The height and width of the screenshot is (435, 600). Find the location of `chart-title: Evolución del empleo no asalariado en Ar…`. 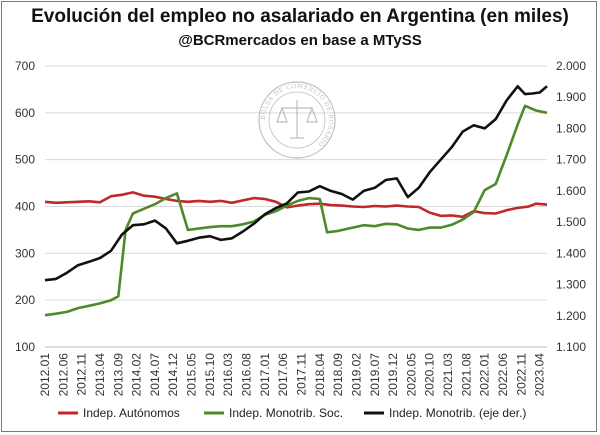

chart-title: Evolución del empleo no asalariado en Ar… is located at coordinates (300, 16).